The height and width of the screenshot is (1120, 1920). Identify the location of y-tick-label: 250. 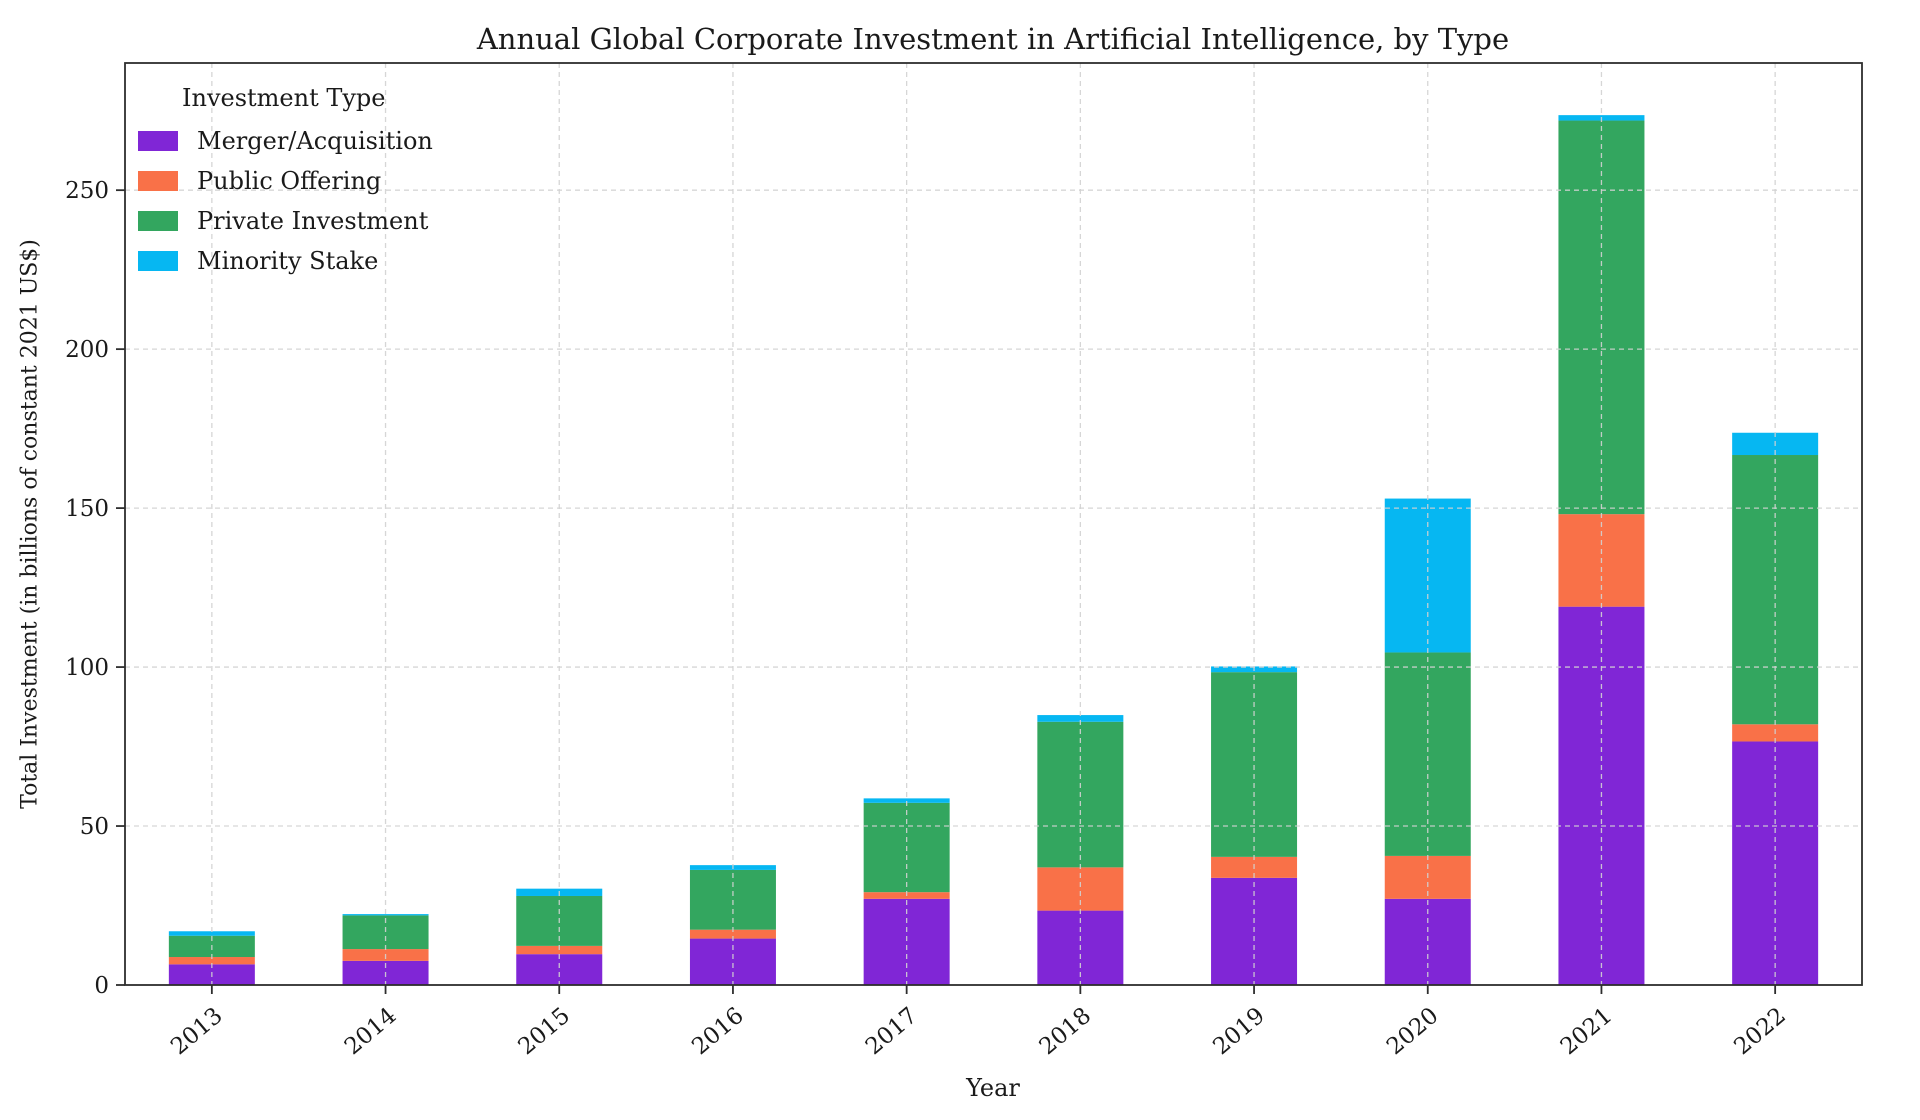
(87, 191).